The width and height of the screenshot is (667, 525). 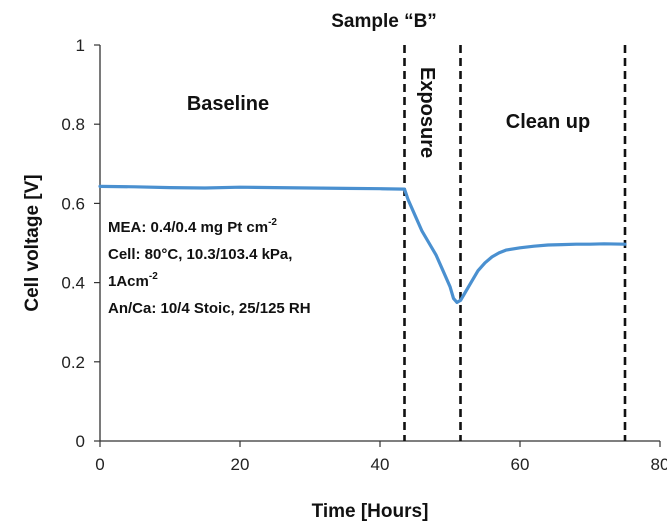 What do you see at coordinates (659, 464) in the screenshot?
I see `x-tick-label: 80` at bounding box center [659, 464].